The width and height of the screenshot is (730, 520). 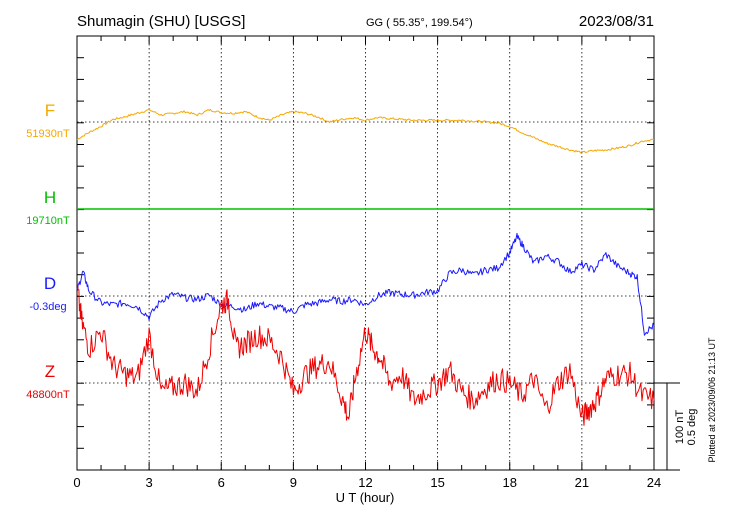 I want to click on date-label: 2023/08/31, so click(x=616, y=21).